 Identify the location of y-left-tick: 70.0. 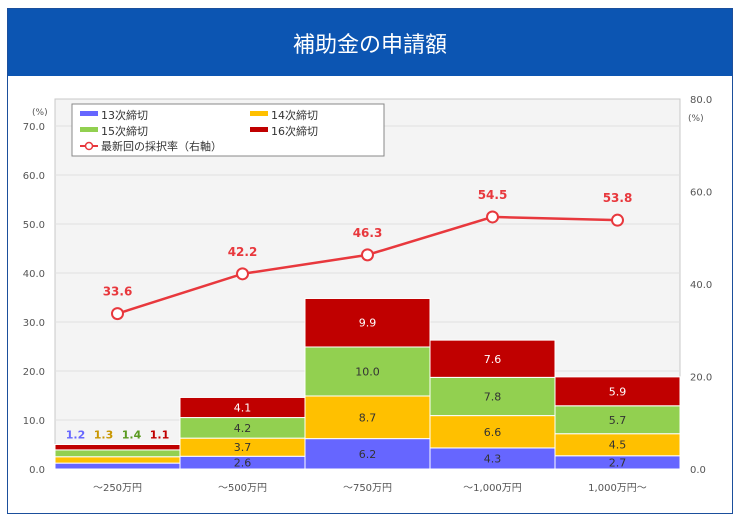
(34, 127).